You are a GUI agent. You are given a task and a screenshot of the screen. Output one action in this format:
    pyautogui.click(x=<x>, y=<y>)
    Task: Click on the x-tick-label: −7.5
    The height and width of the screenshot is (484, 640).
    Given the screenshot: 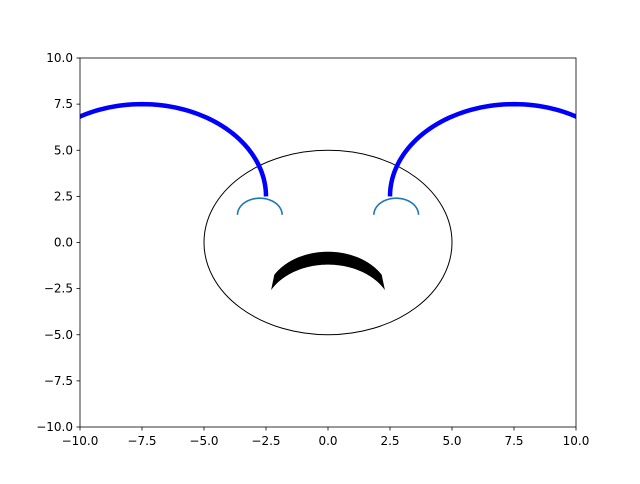 What is the action you would take?
    pyautogui.click(x=141, y=441)
    